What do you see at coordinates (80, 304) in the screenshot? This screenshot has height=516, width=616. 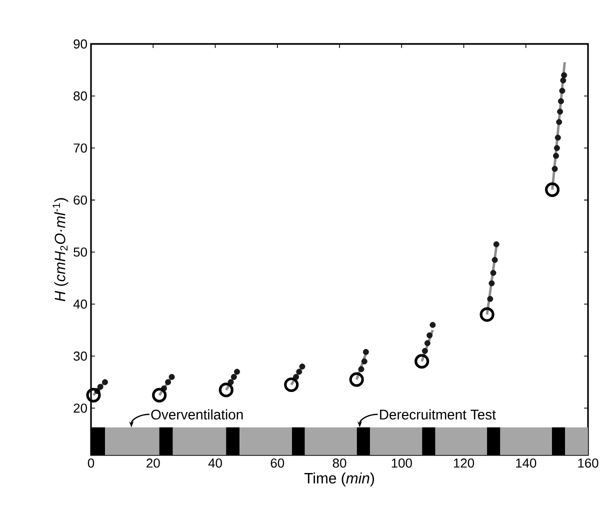 I see `y-tick-label: 40` at bounding box center [80, 304].